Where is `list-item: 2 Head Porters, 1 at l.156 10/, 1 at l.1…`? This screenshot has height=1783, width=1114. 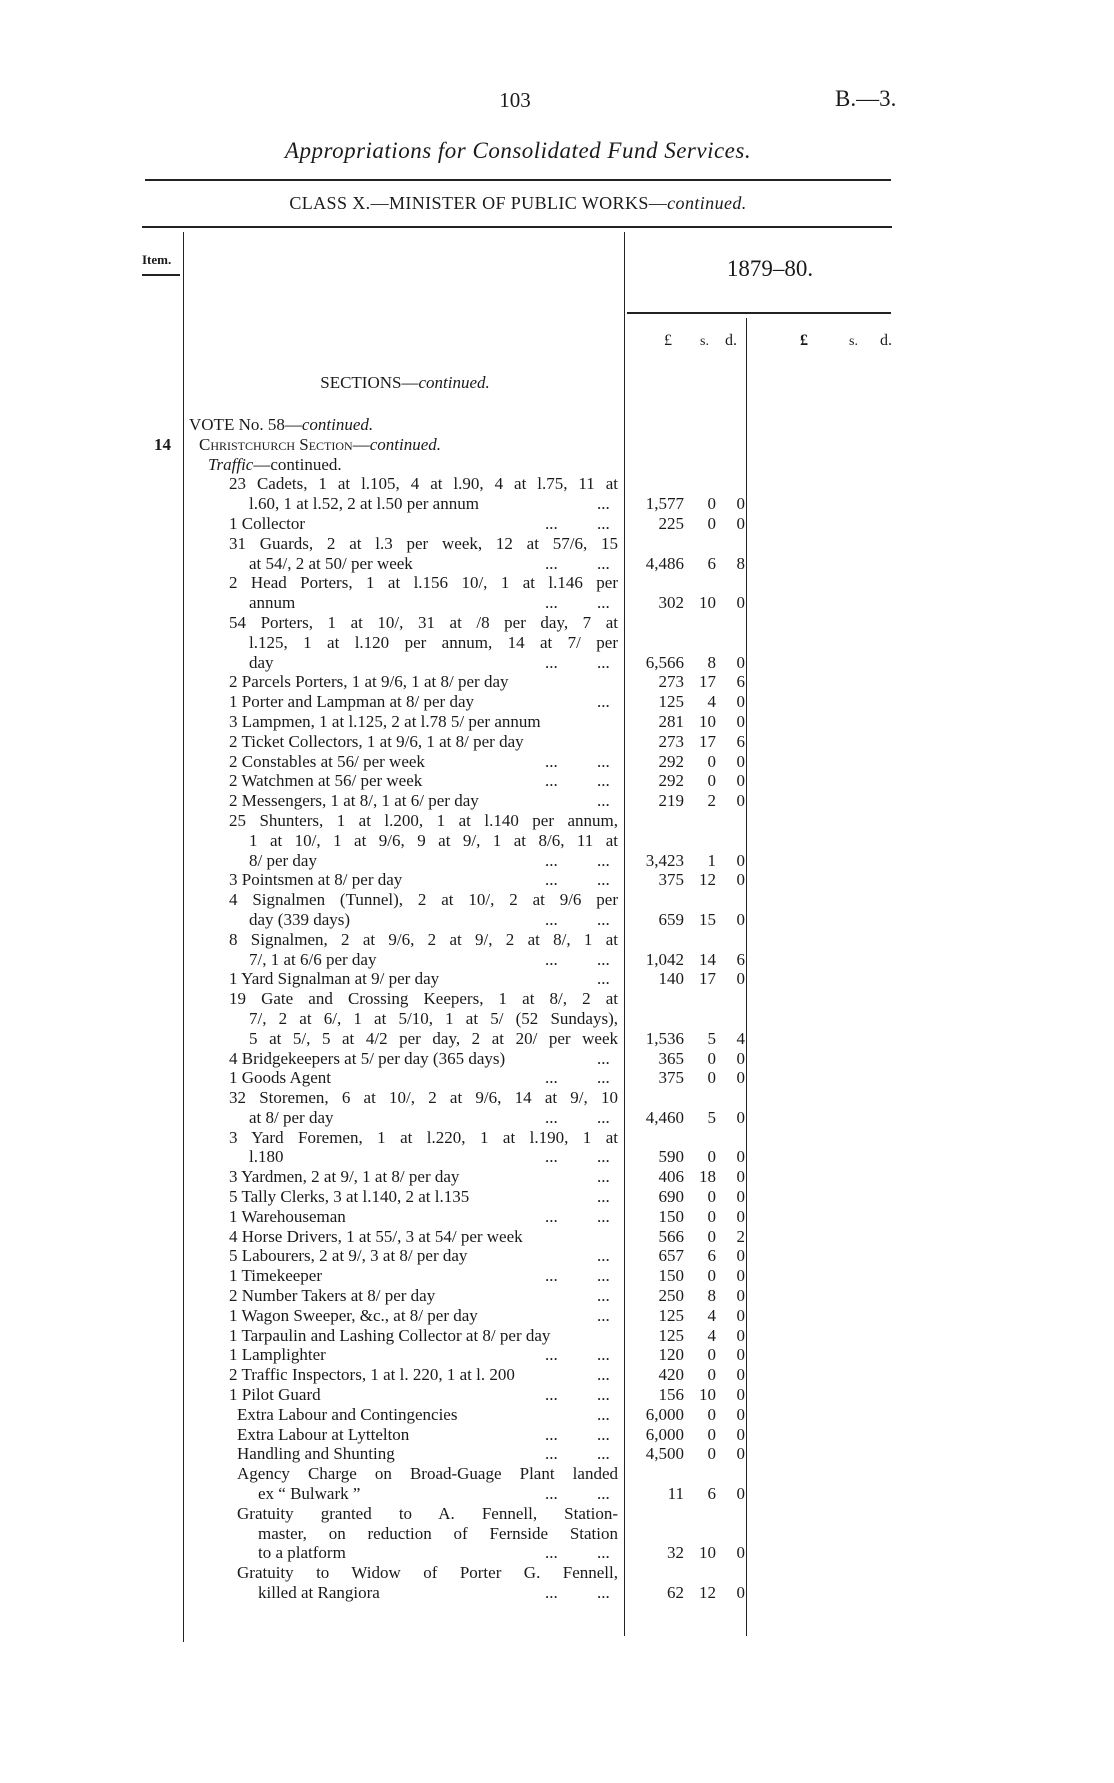 list-item: 2 Head Porters, 1 at l.156 10/, 1 at l.1… is located at coordinates (557, 593).